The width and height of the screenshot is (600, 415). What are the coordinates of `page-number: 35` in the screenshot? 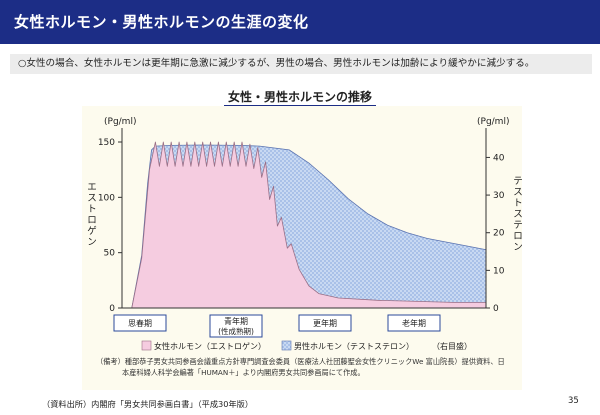 It's located at (573, 401).